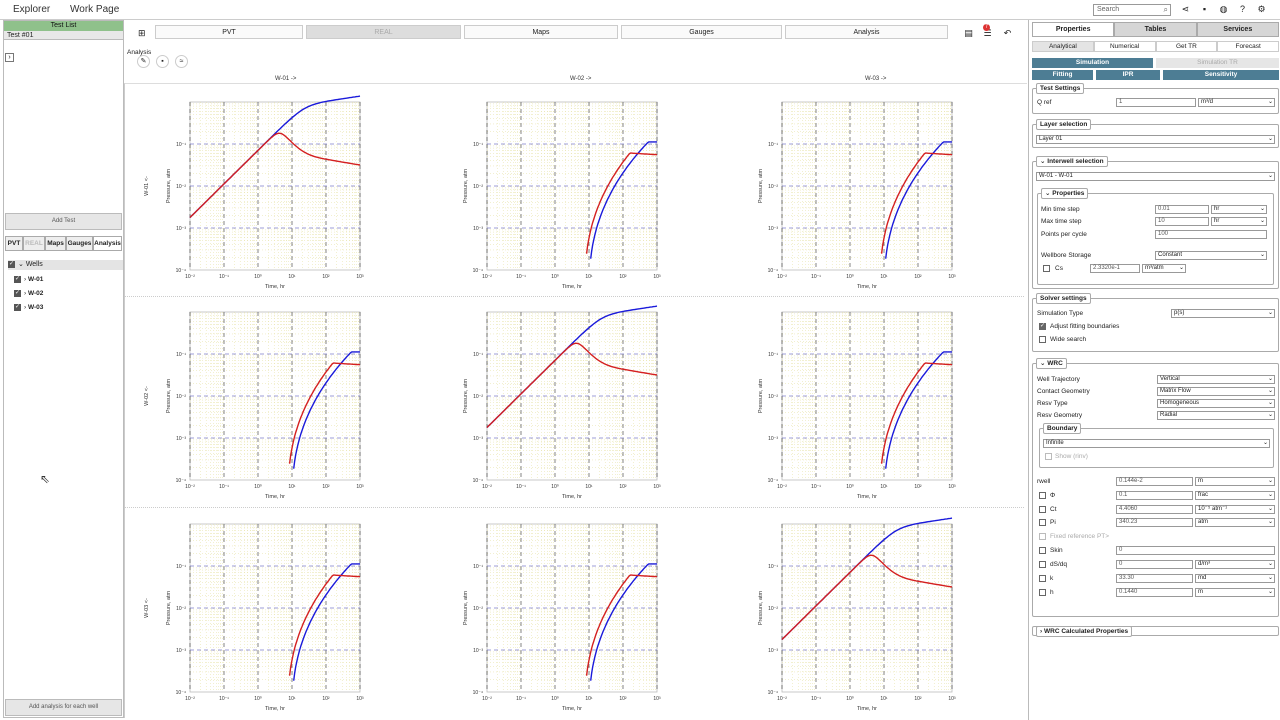 This screenshot has height=720, width=1280. Describe the element at coordinates (1154, 481) in the screenshot. I see `rwell-input: 0.144e-2` at that location.